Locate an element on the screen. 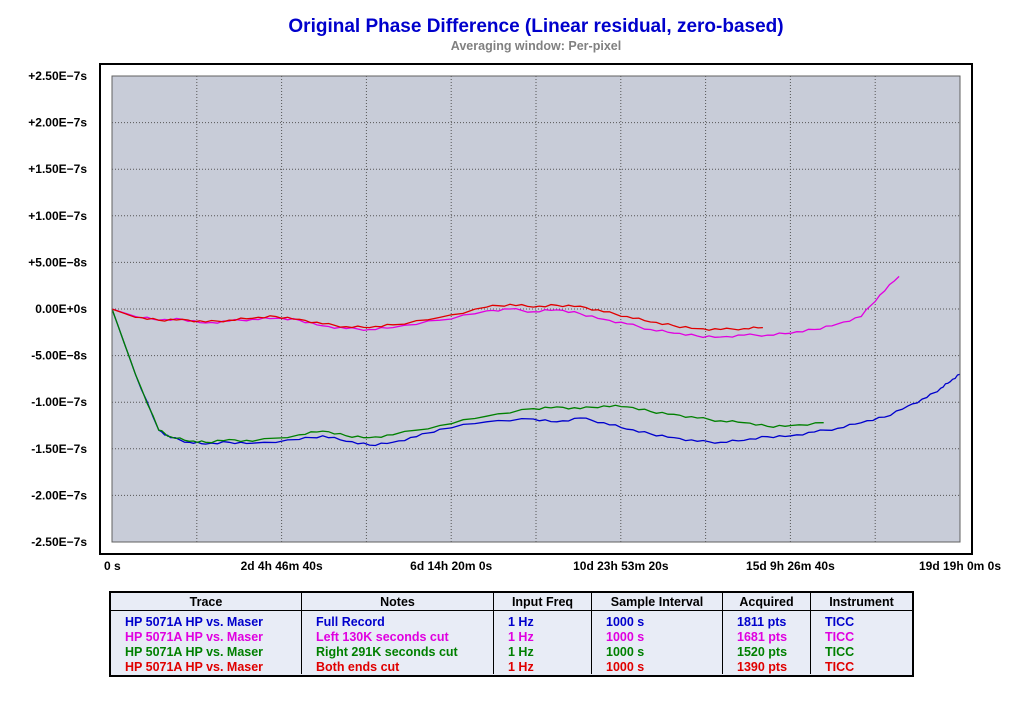  x-tick-label: 2d 4h 46m 40s is located at coordinates (282, 566).